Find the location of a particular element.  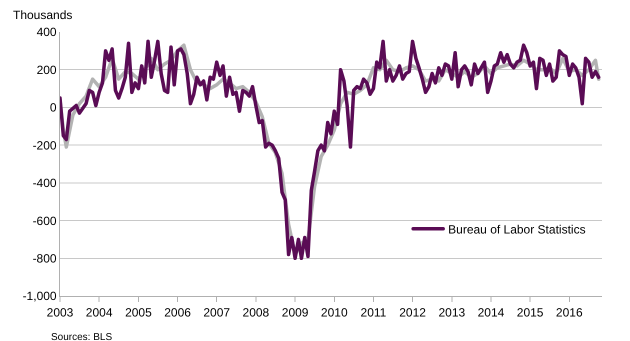

x-tick-label: 2005 is located at coordinates (138, 312).